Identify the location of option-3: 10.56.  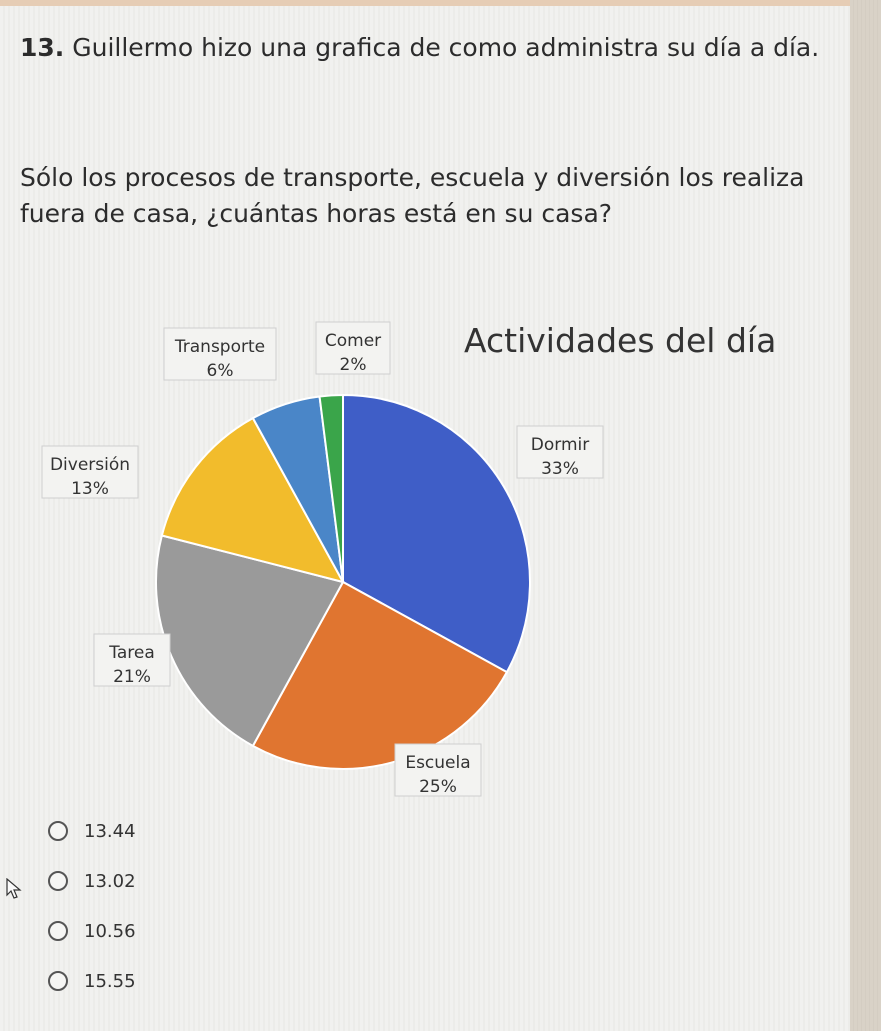
(92, 931).